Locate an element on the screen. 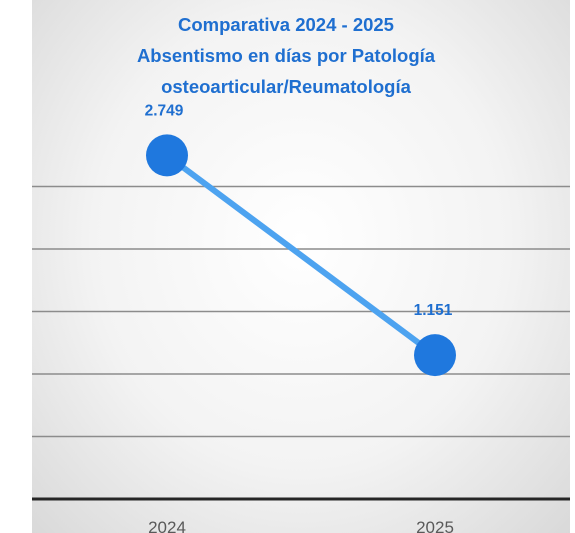 This screenshot has width=575, height=533. data-point-2024 is located at coordinates (167, 155).